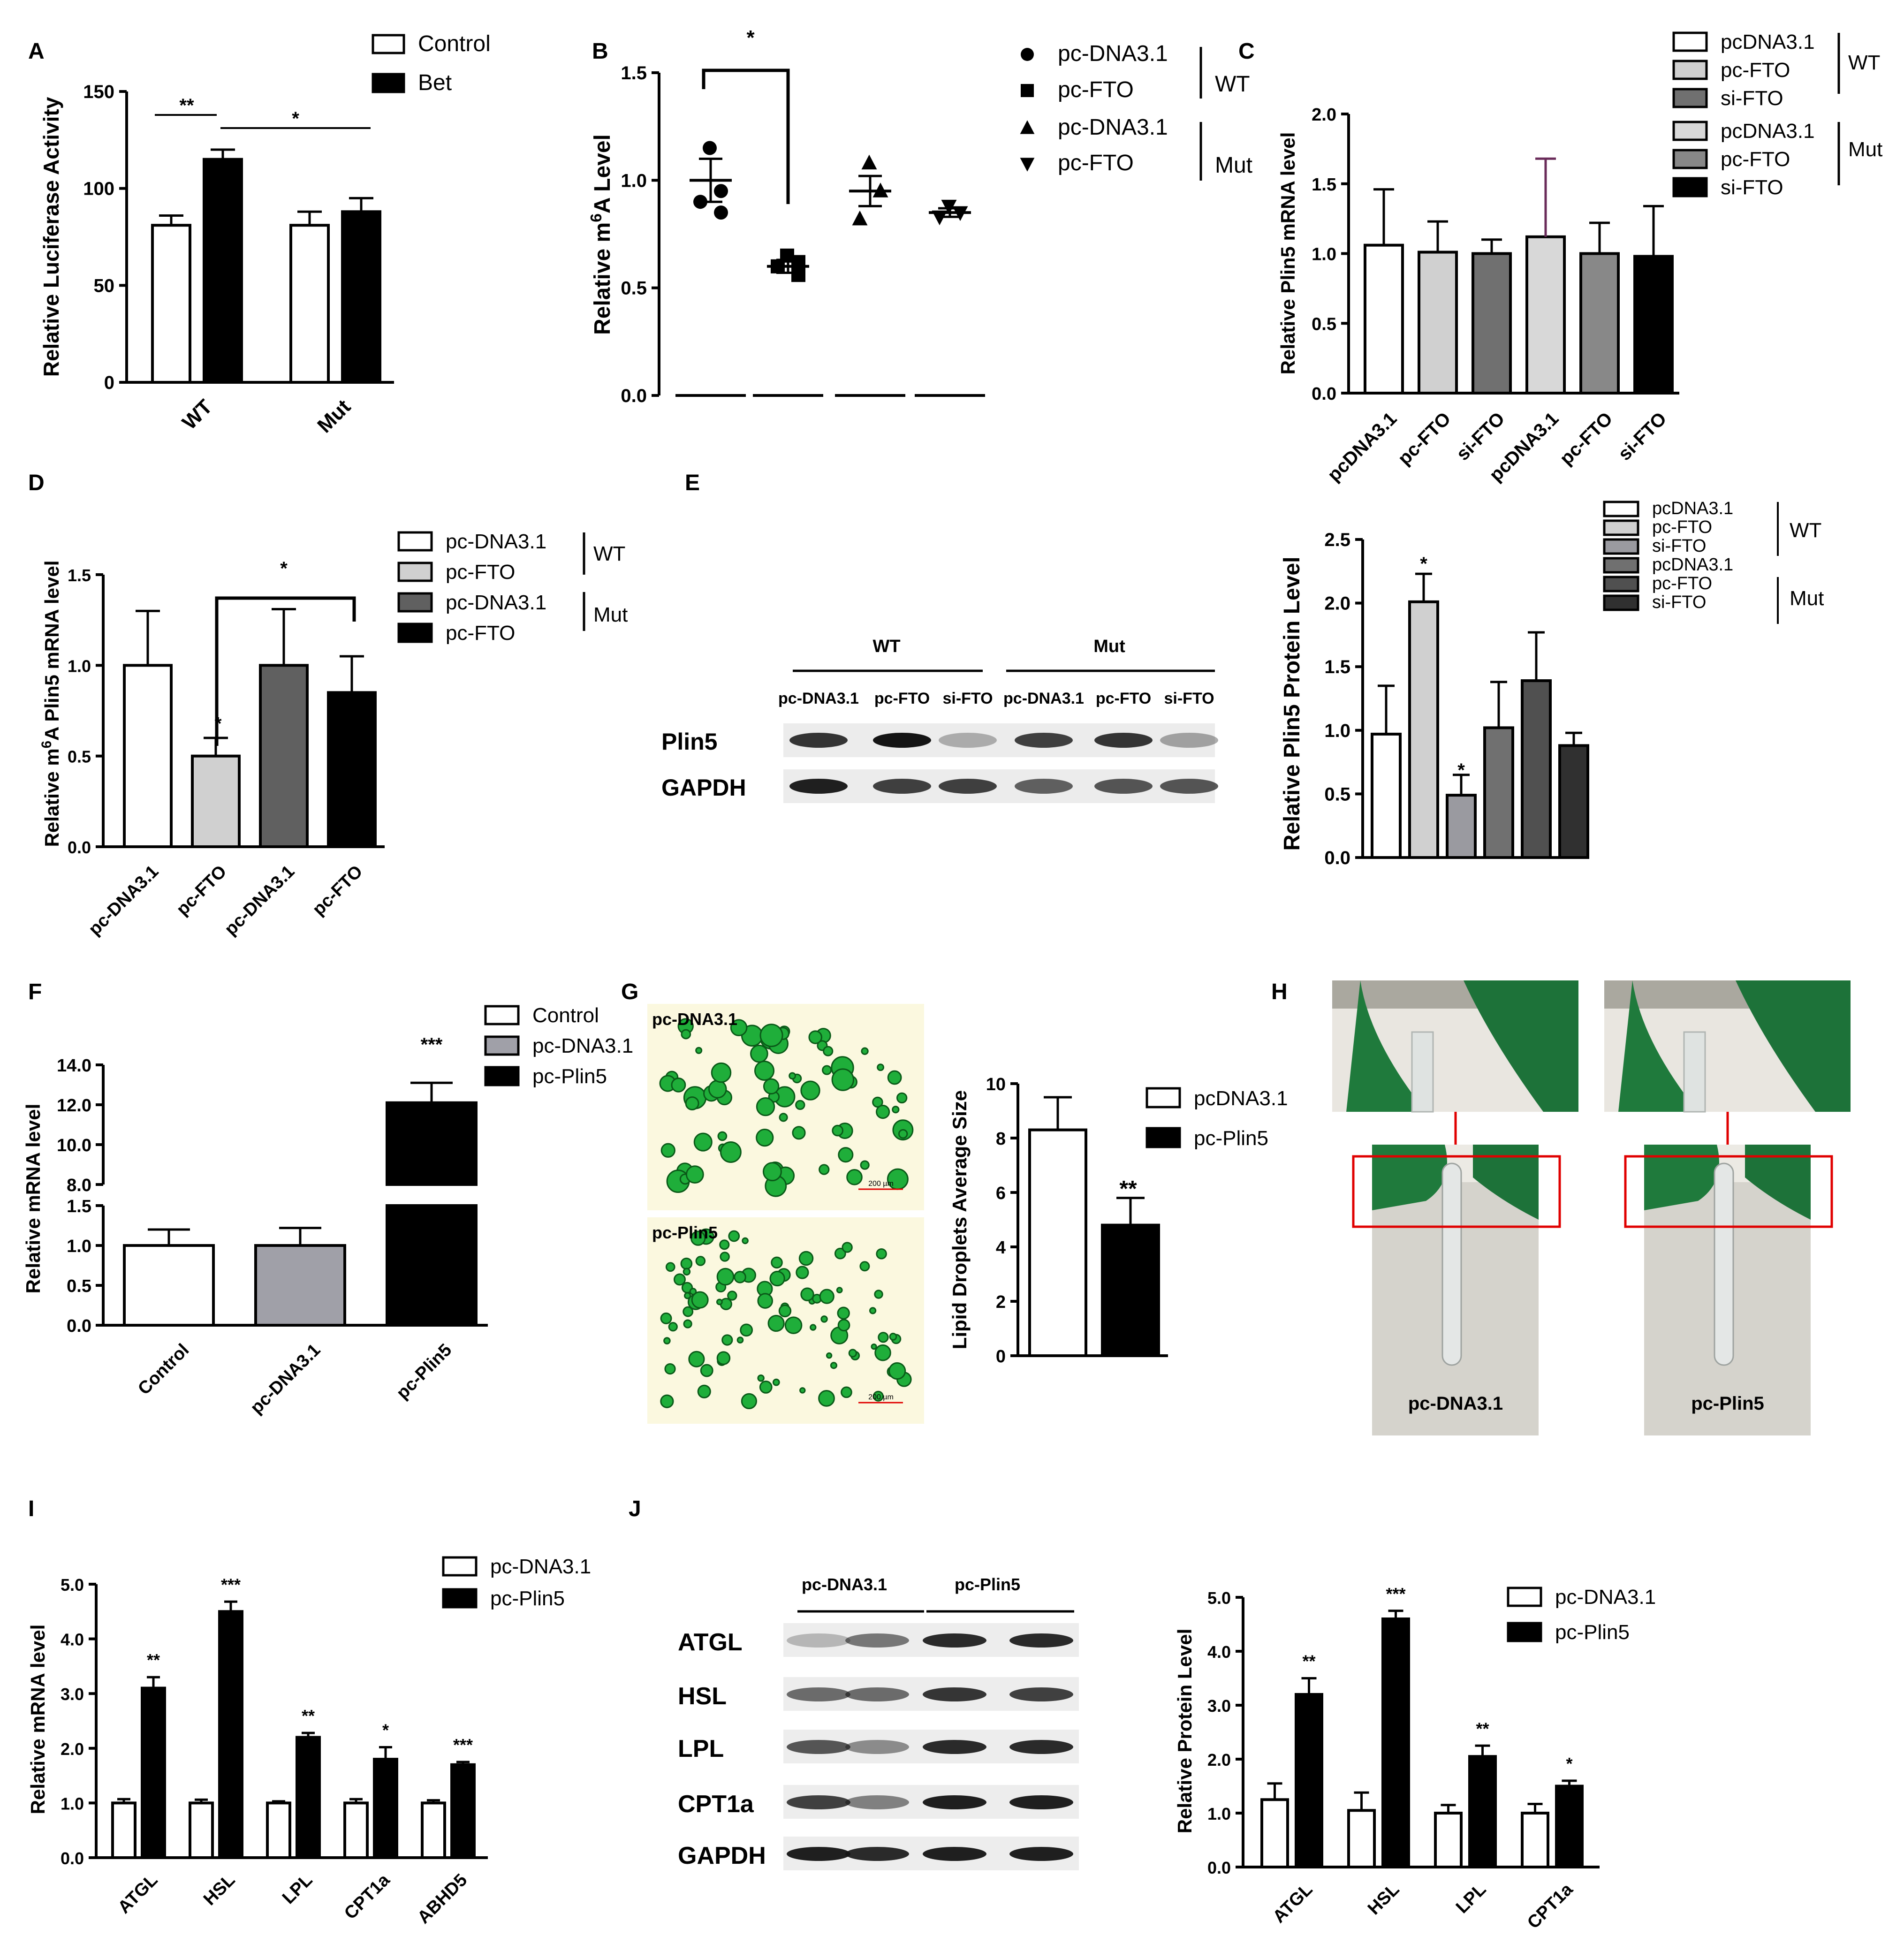 Image resolution: width=1904 pixels, height=1959 pixels. What do you see at coordinates (778, 266) in the screenshot?
I see `point-square` at bounding box center [778, 266].